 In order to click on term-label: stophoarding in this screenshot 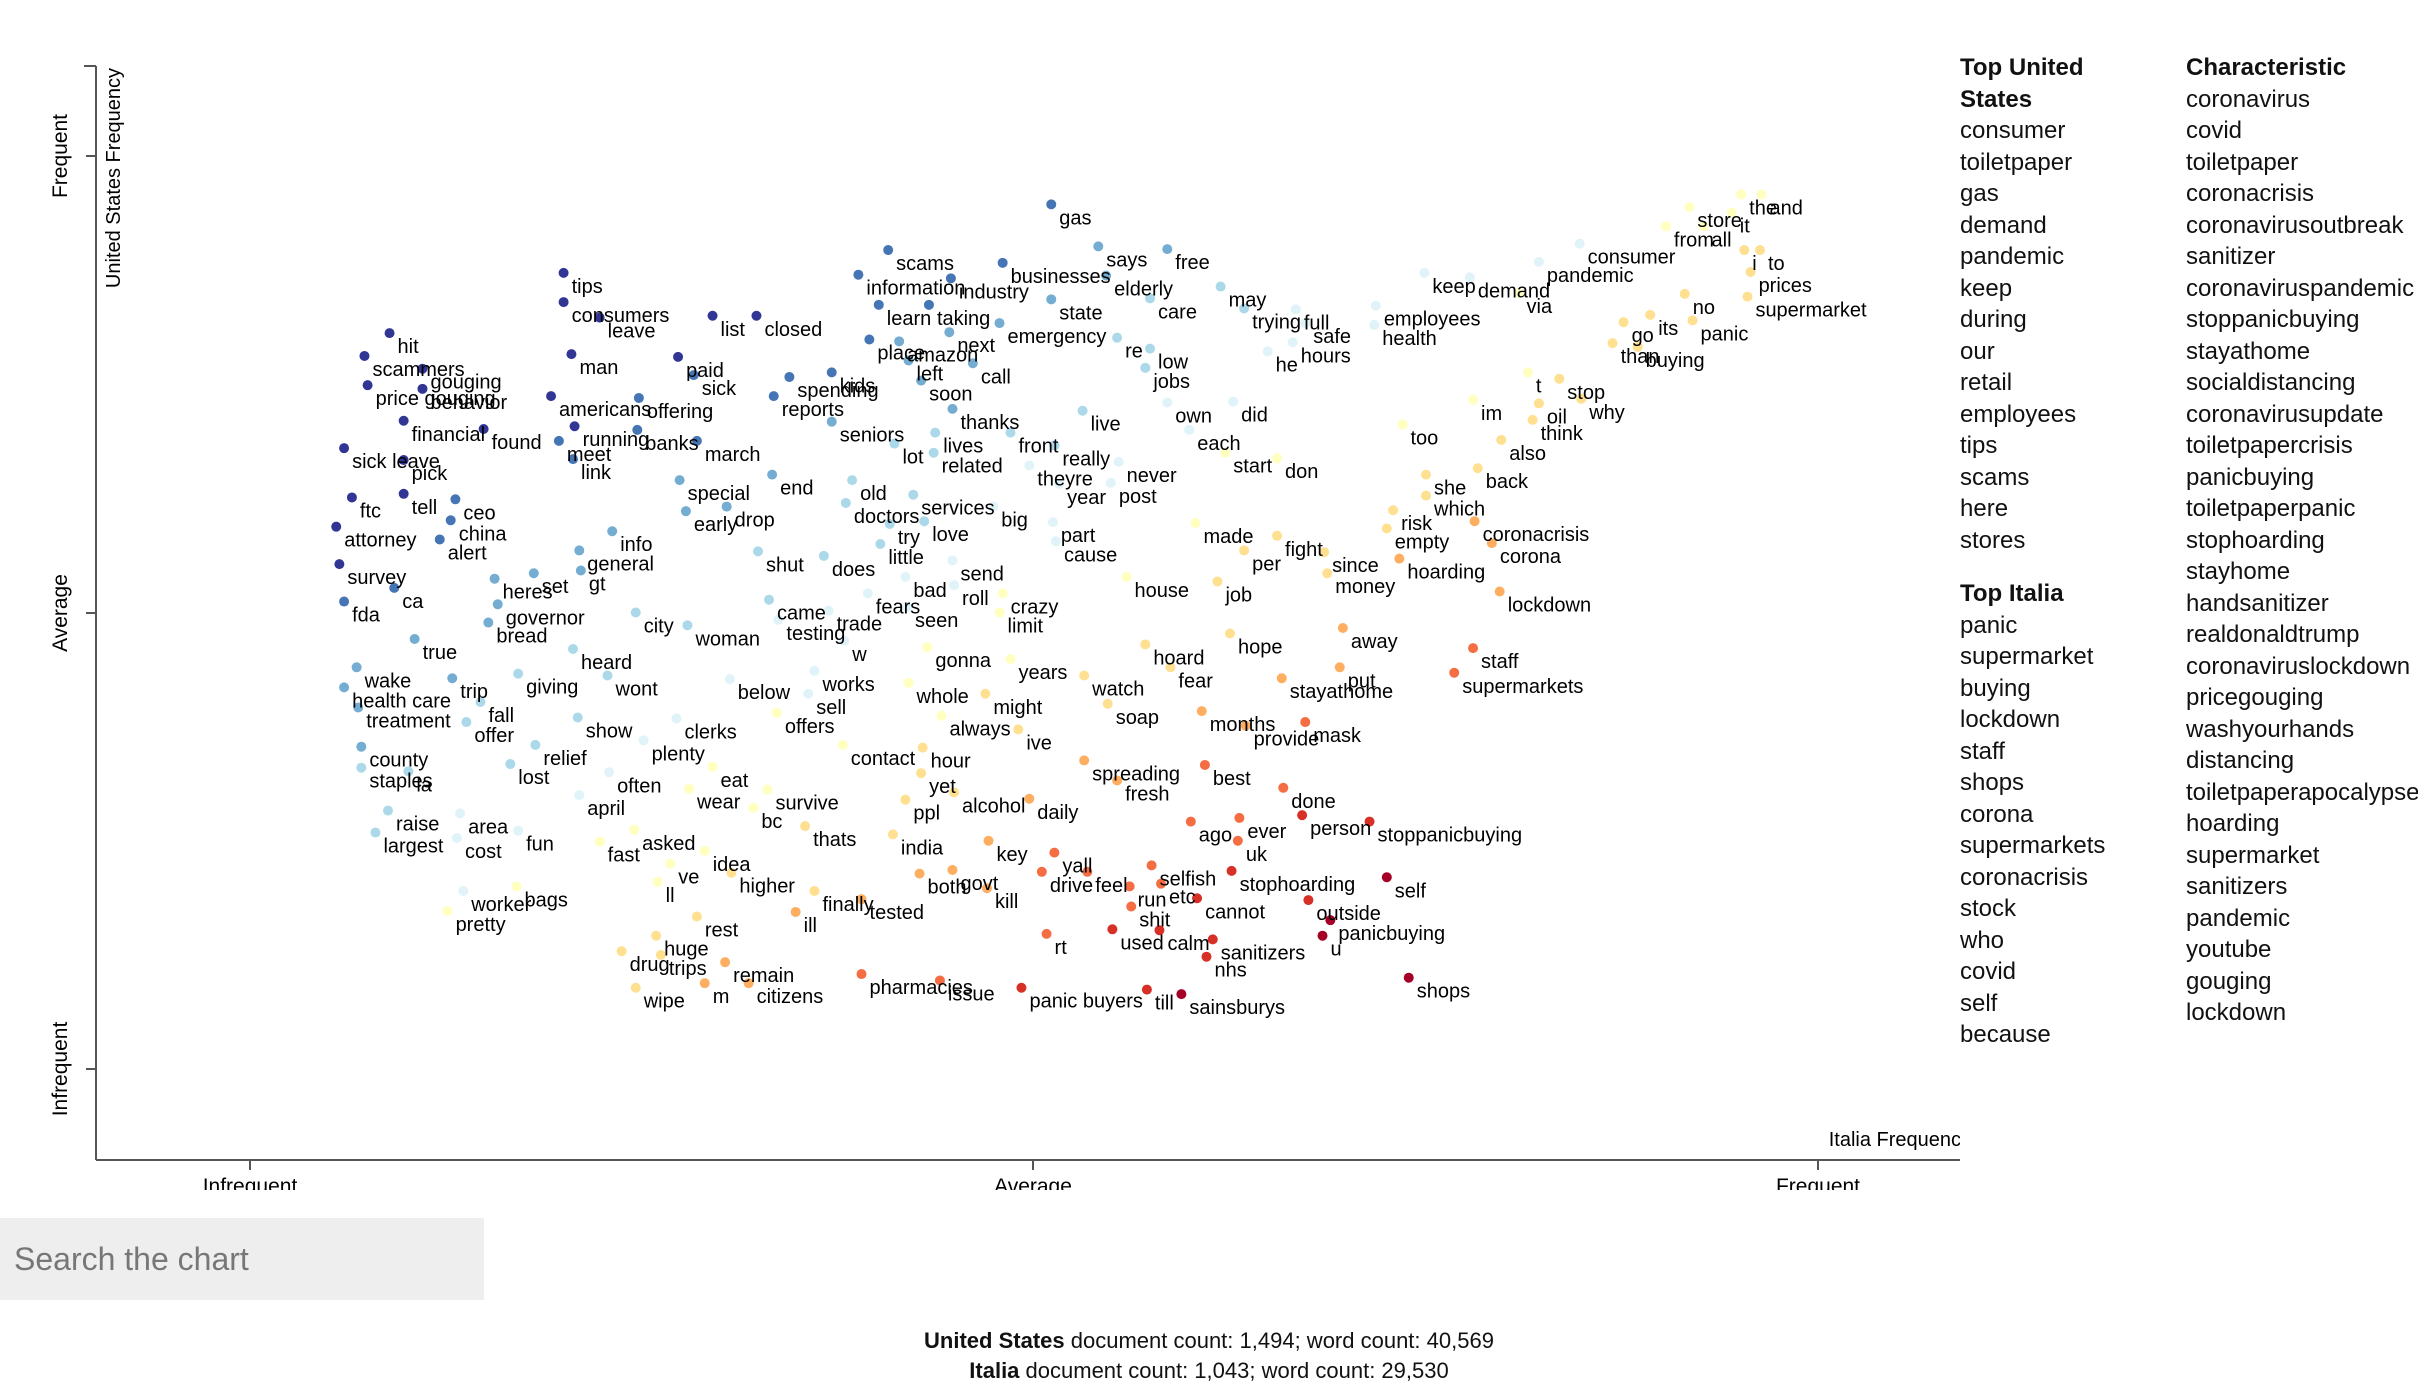, I will do `click(1298, 885)`.